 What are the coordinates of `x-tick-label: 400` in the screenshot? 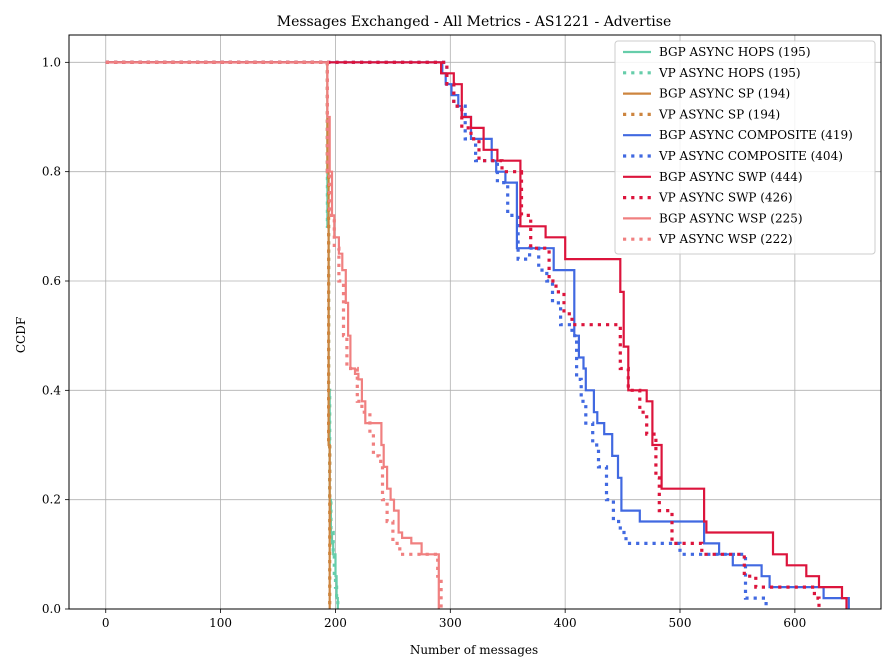 It's located at (565, 623).